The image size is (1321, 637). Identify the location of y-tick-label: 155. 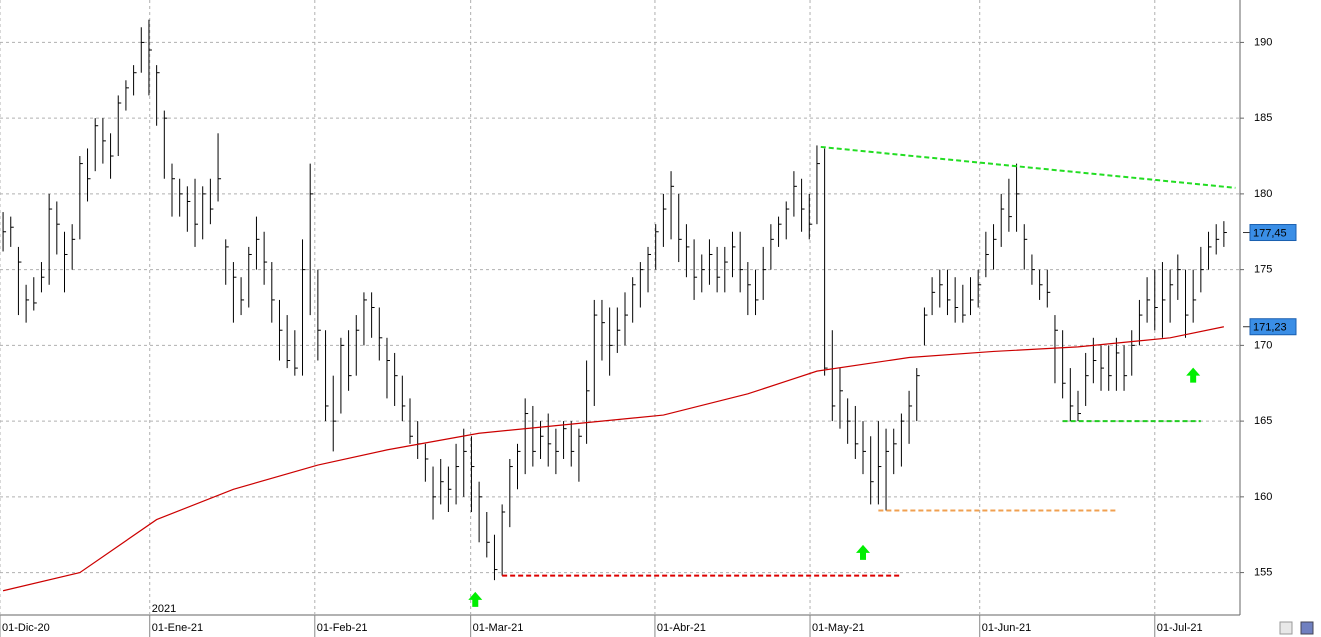
(1263, 572).